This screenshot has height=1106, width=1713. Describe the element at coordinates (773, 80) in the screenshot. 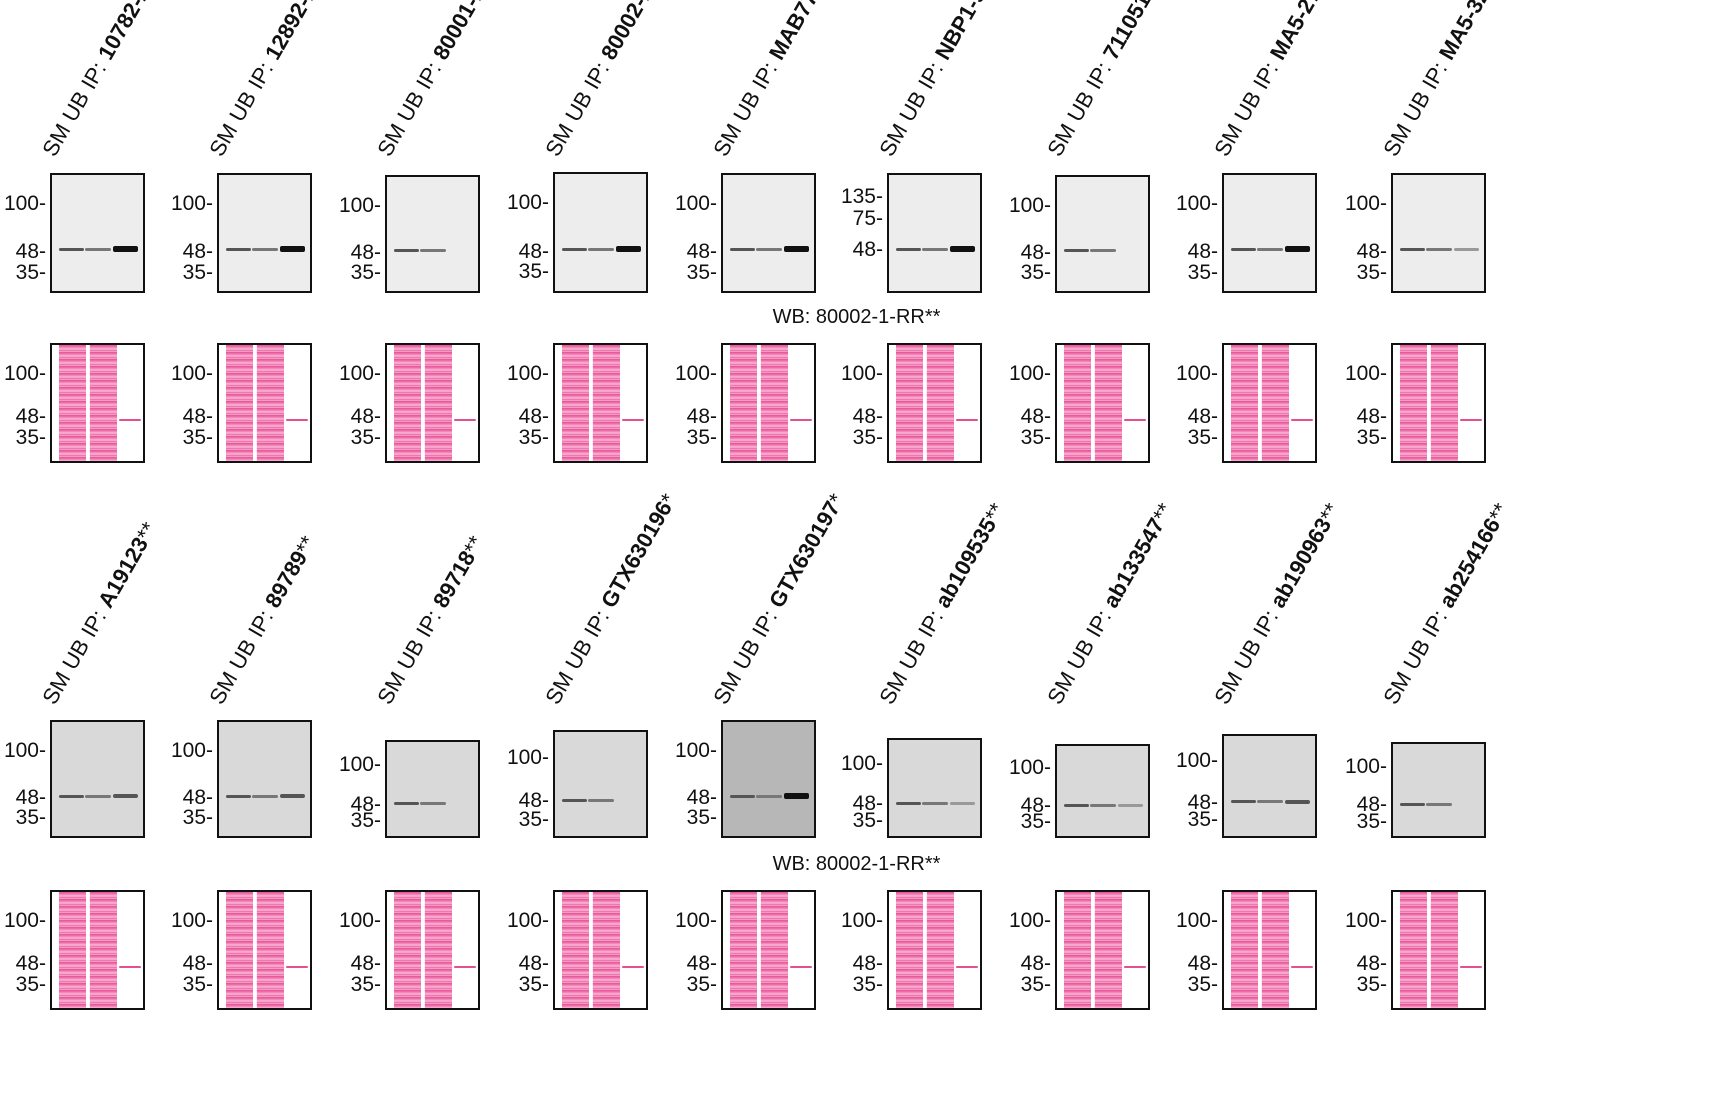

I see `lane-header: SMUBIP:MAB7778*` at that location.